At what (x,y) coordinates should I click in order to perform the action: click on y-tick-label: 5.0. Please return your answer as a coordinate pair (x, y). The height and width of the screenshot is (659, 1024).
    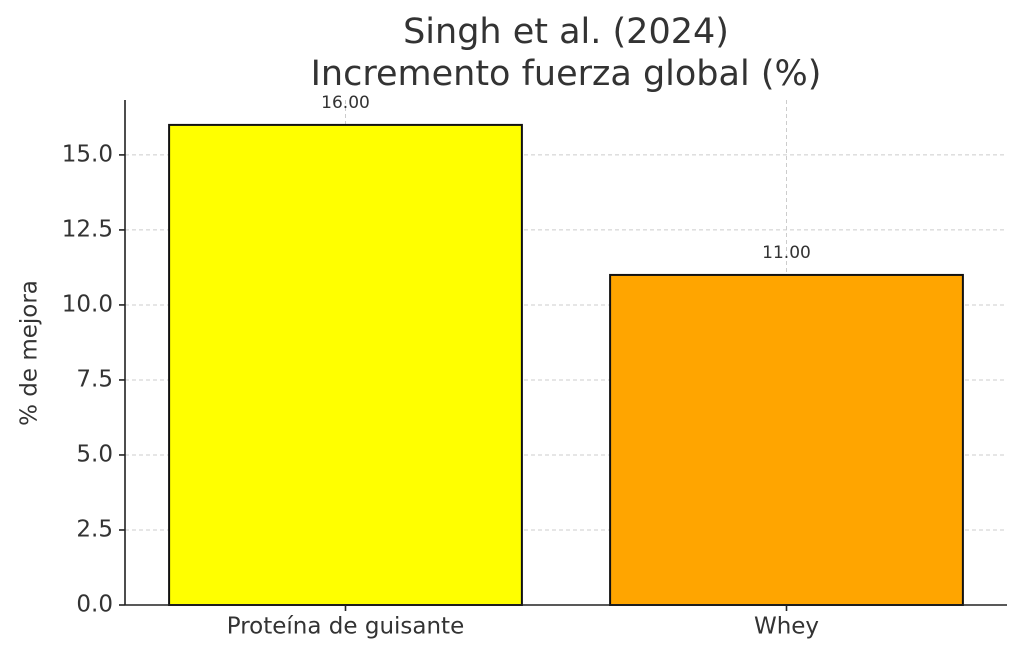
    Looking at the image, I should click on (94, 454).